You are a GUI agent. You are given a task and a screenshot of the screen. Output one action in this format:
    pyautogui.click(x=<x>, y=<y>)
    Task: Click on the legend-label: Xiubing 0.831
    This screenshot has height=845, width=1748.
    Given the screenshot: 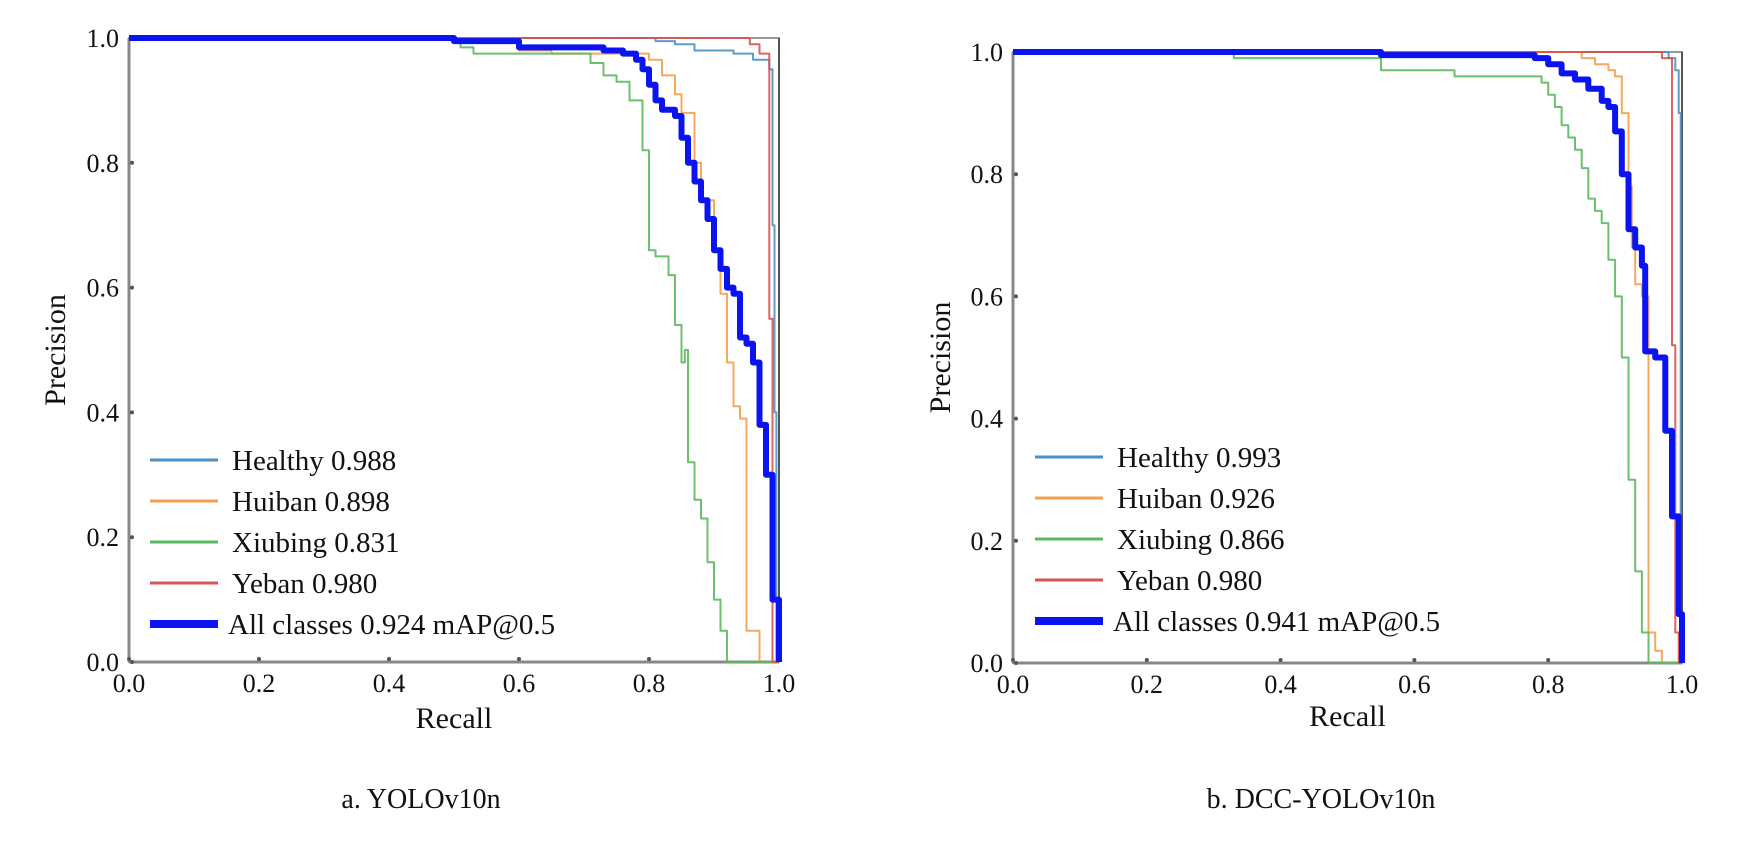 What is the action you would take?
    pyautogui.click(x=316, y=543)
    